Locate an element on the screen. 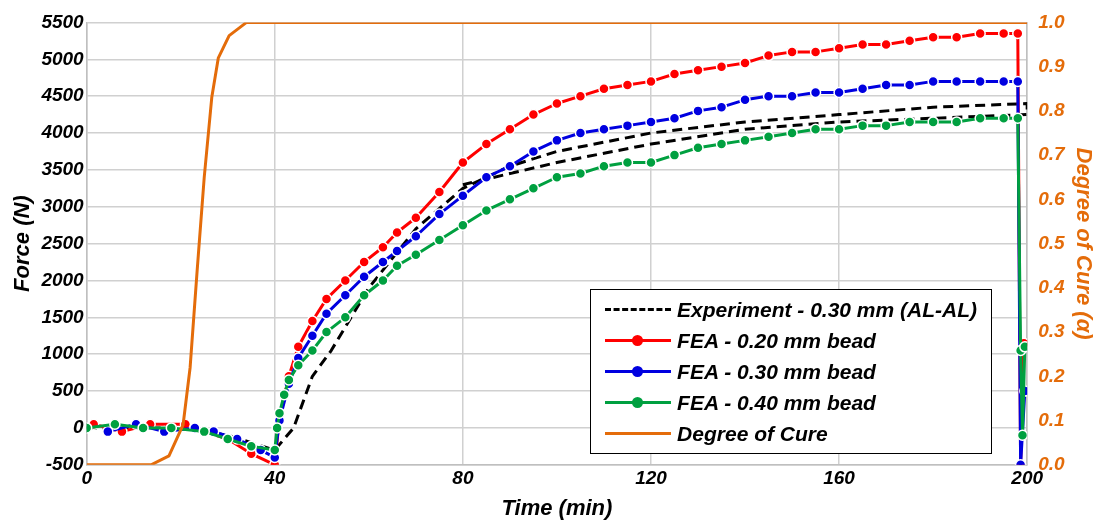 This screenshot has height=532, width=1110. y-tick-label: 2000 is located at coordinates (62, 279).